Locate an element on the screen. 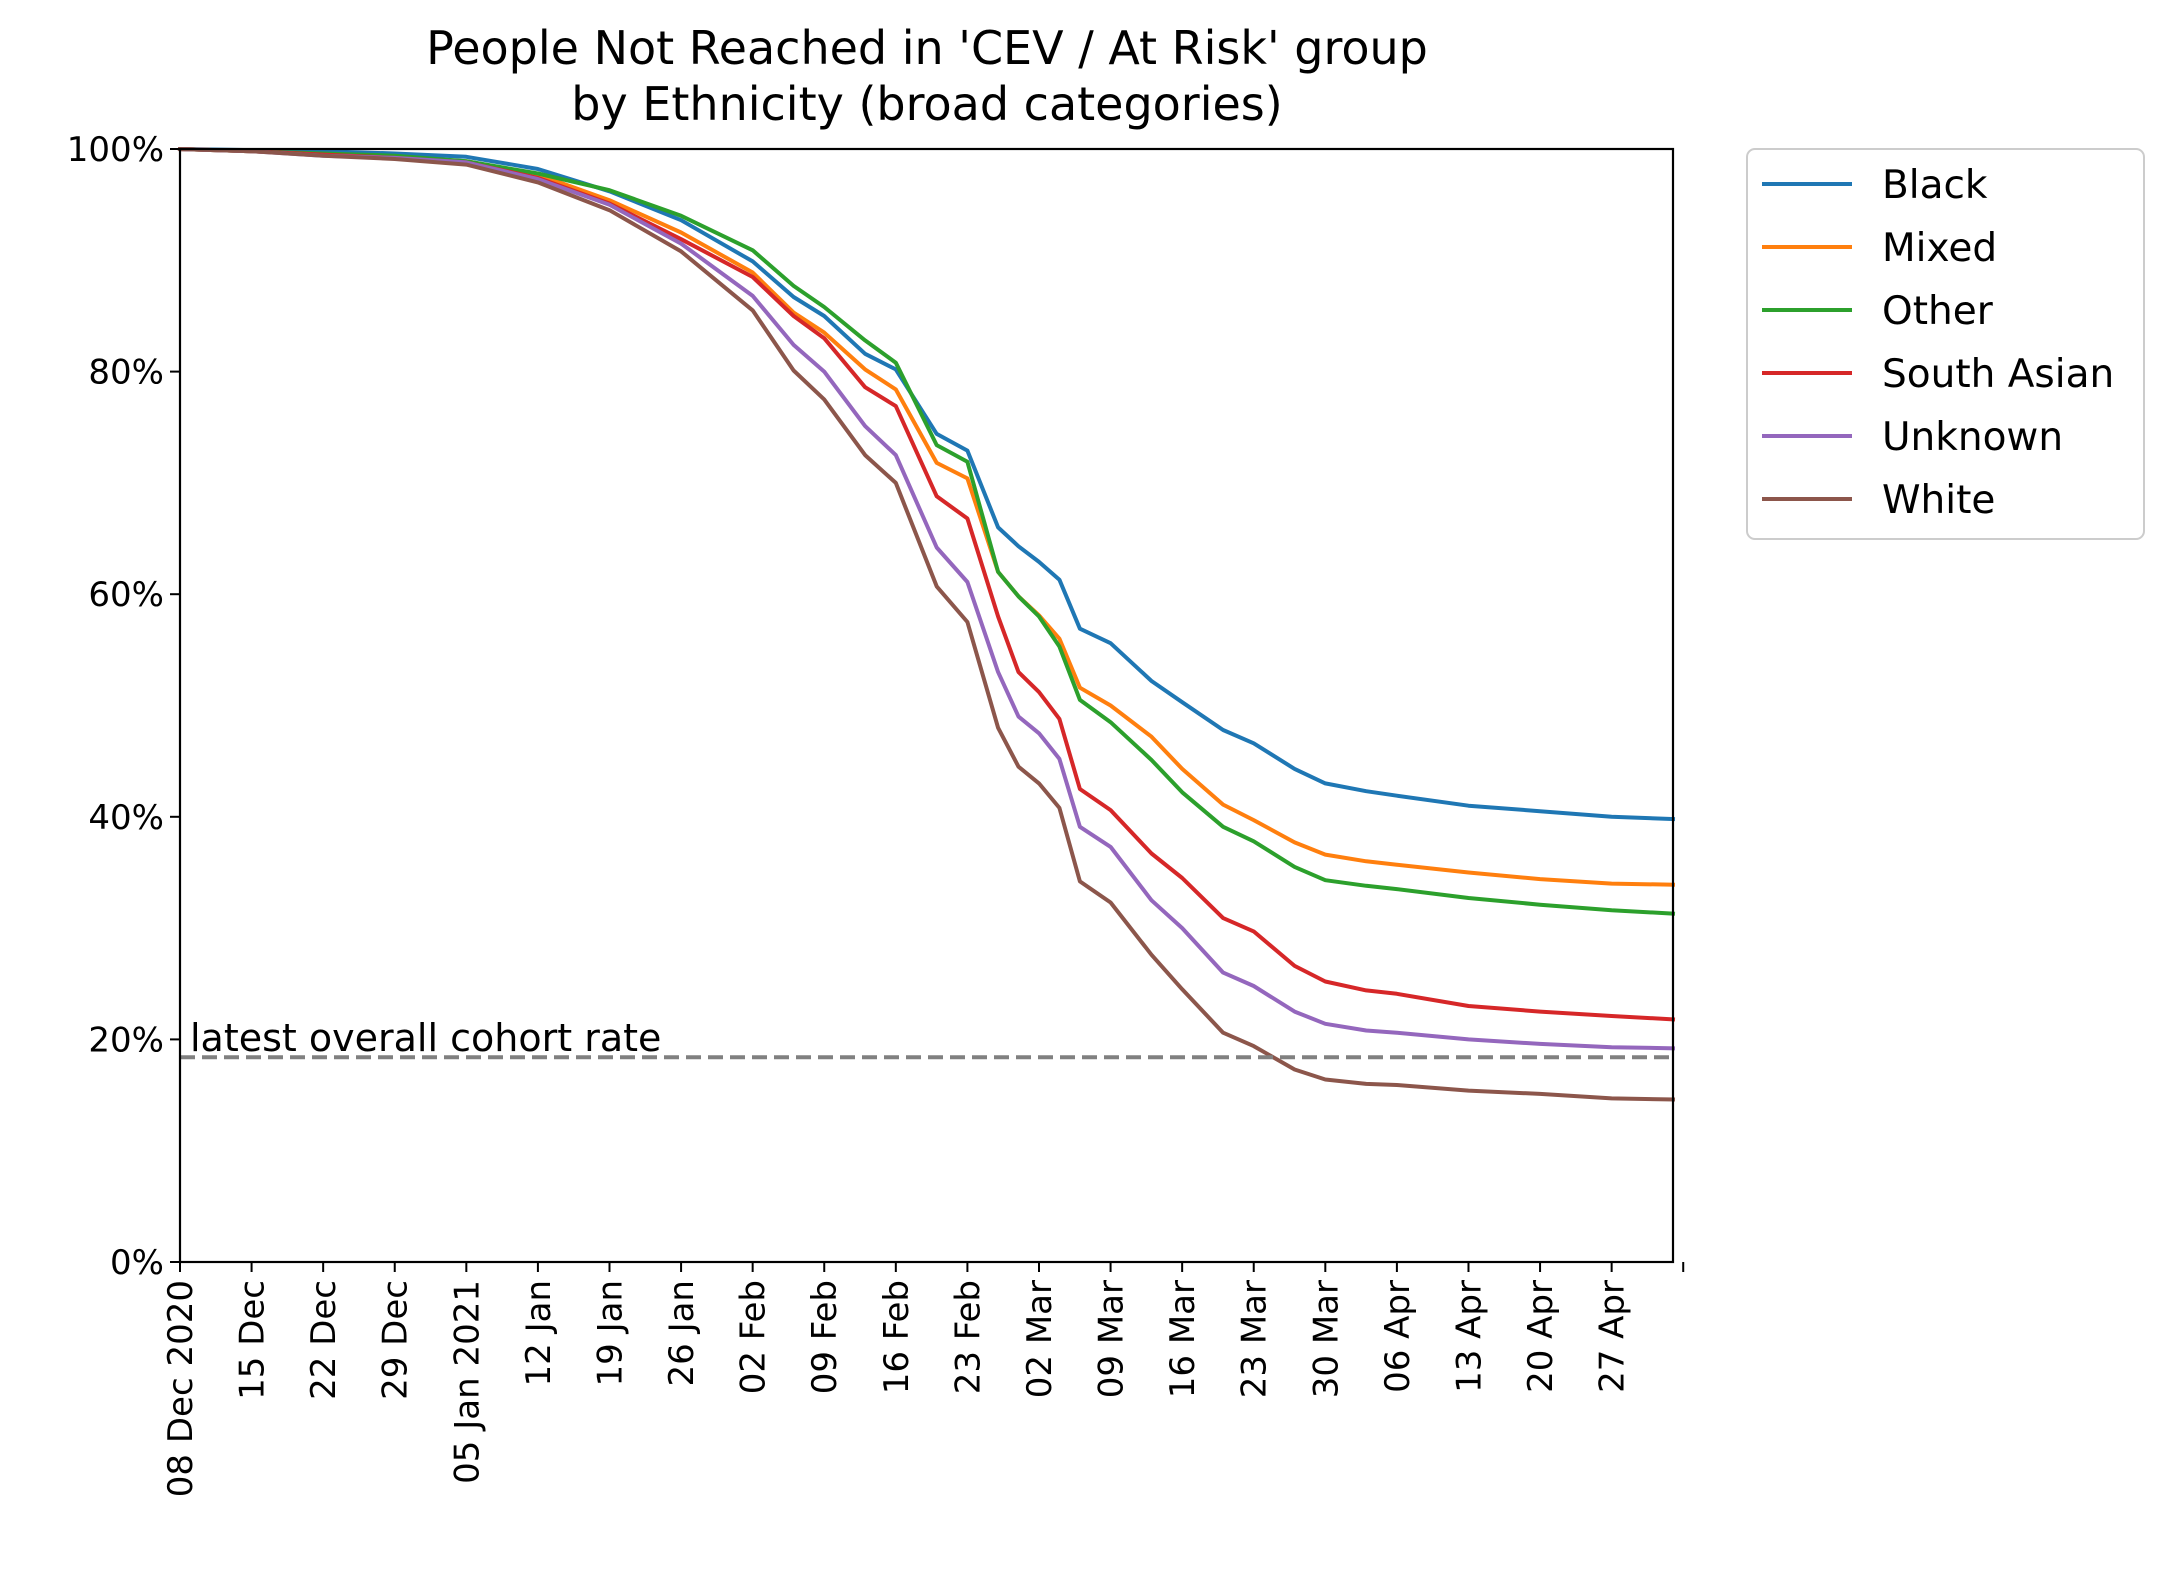 This screenshot has height=1582, width=2168. legend-label: Other is located at coordinates (1938, 311).